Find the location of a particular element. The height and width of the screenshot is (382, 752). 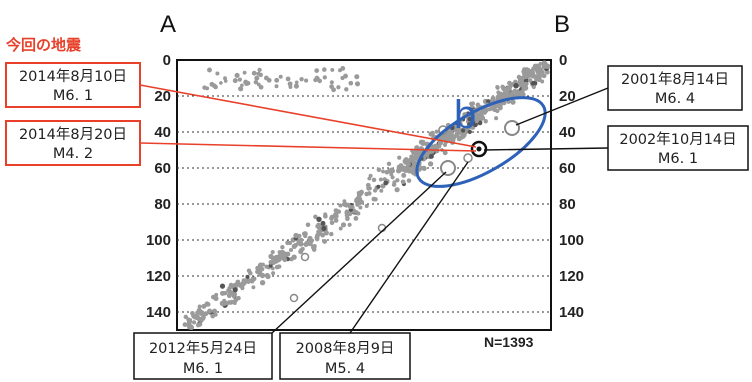

cluster-label-b: b is located at coordinates (465, 115).